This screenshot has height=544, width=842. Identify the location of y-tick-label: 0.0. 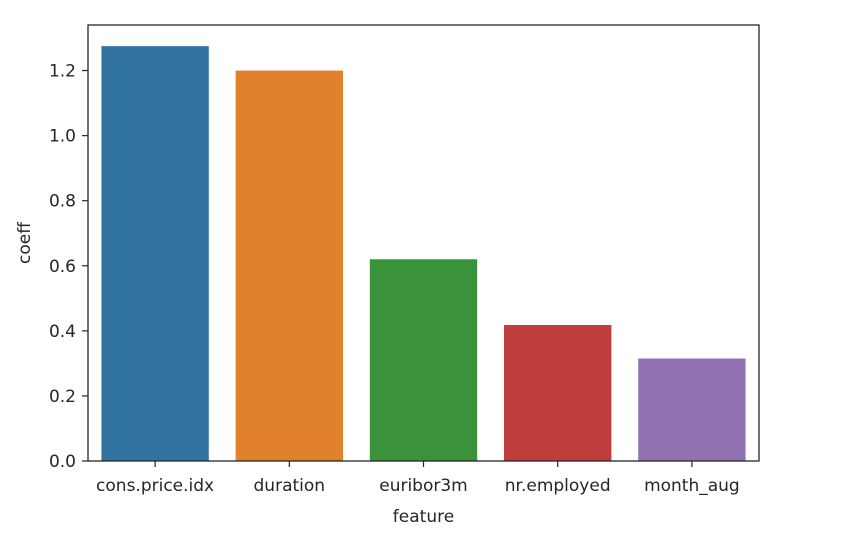
(62, 462).